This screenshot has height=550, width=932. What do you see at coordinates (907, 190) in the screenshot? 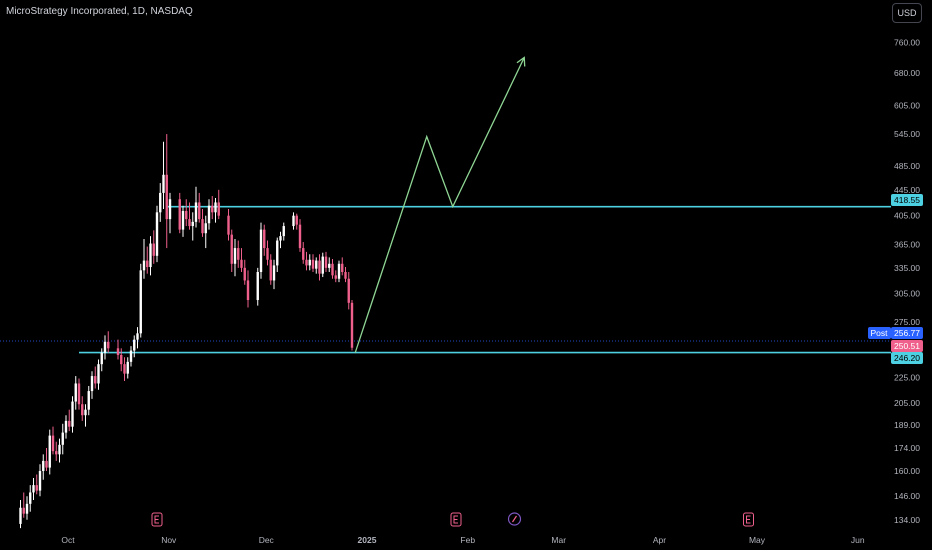
I see `y-tick-label: 445.00` at bounding box center [907, 190].